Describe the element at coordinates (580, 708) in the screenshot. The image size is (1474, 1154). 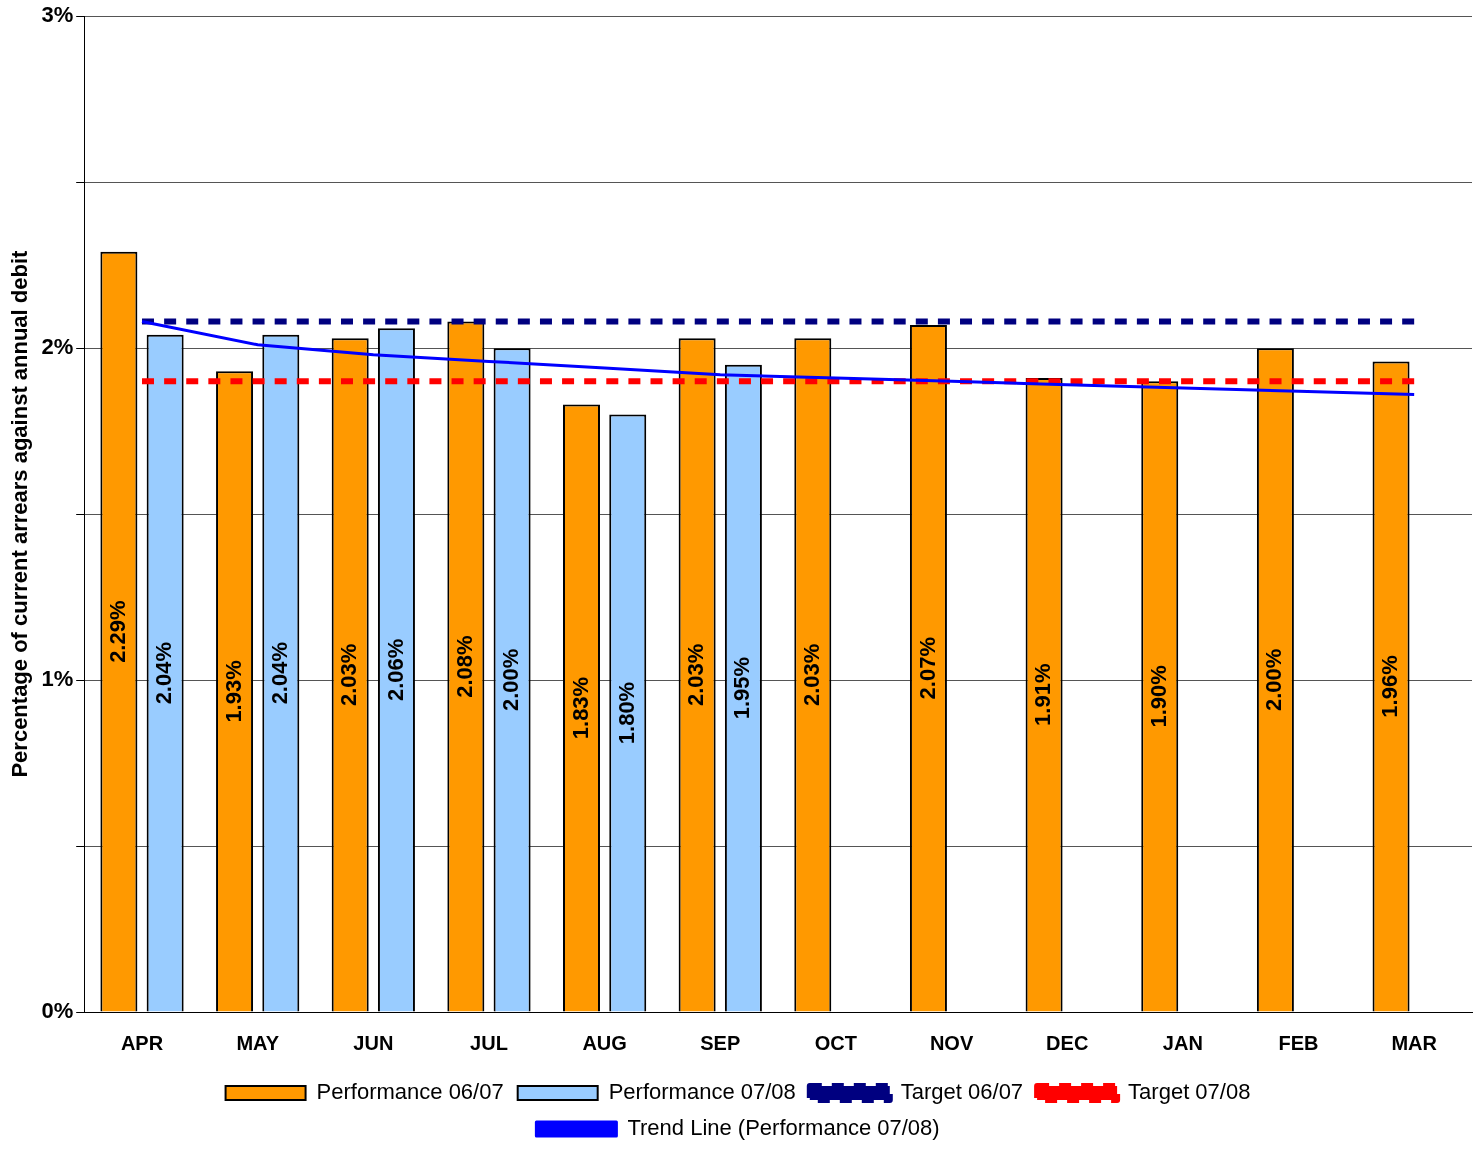
I see `data-label: 1.83%` at that location.